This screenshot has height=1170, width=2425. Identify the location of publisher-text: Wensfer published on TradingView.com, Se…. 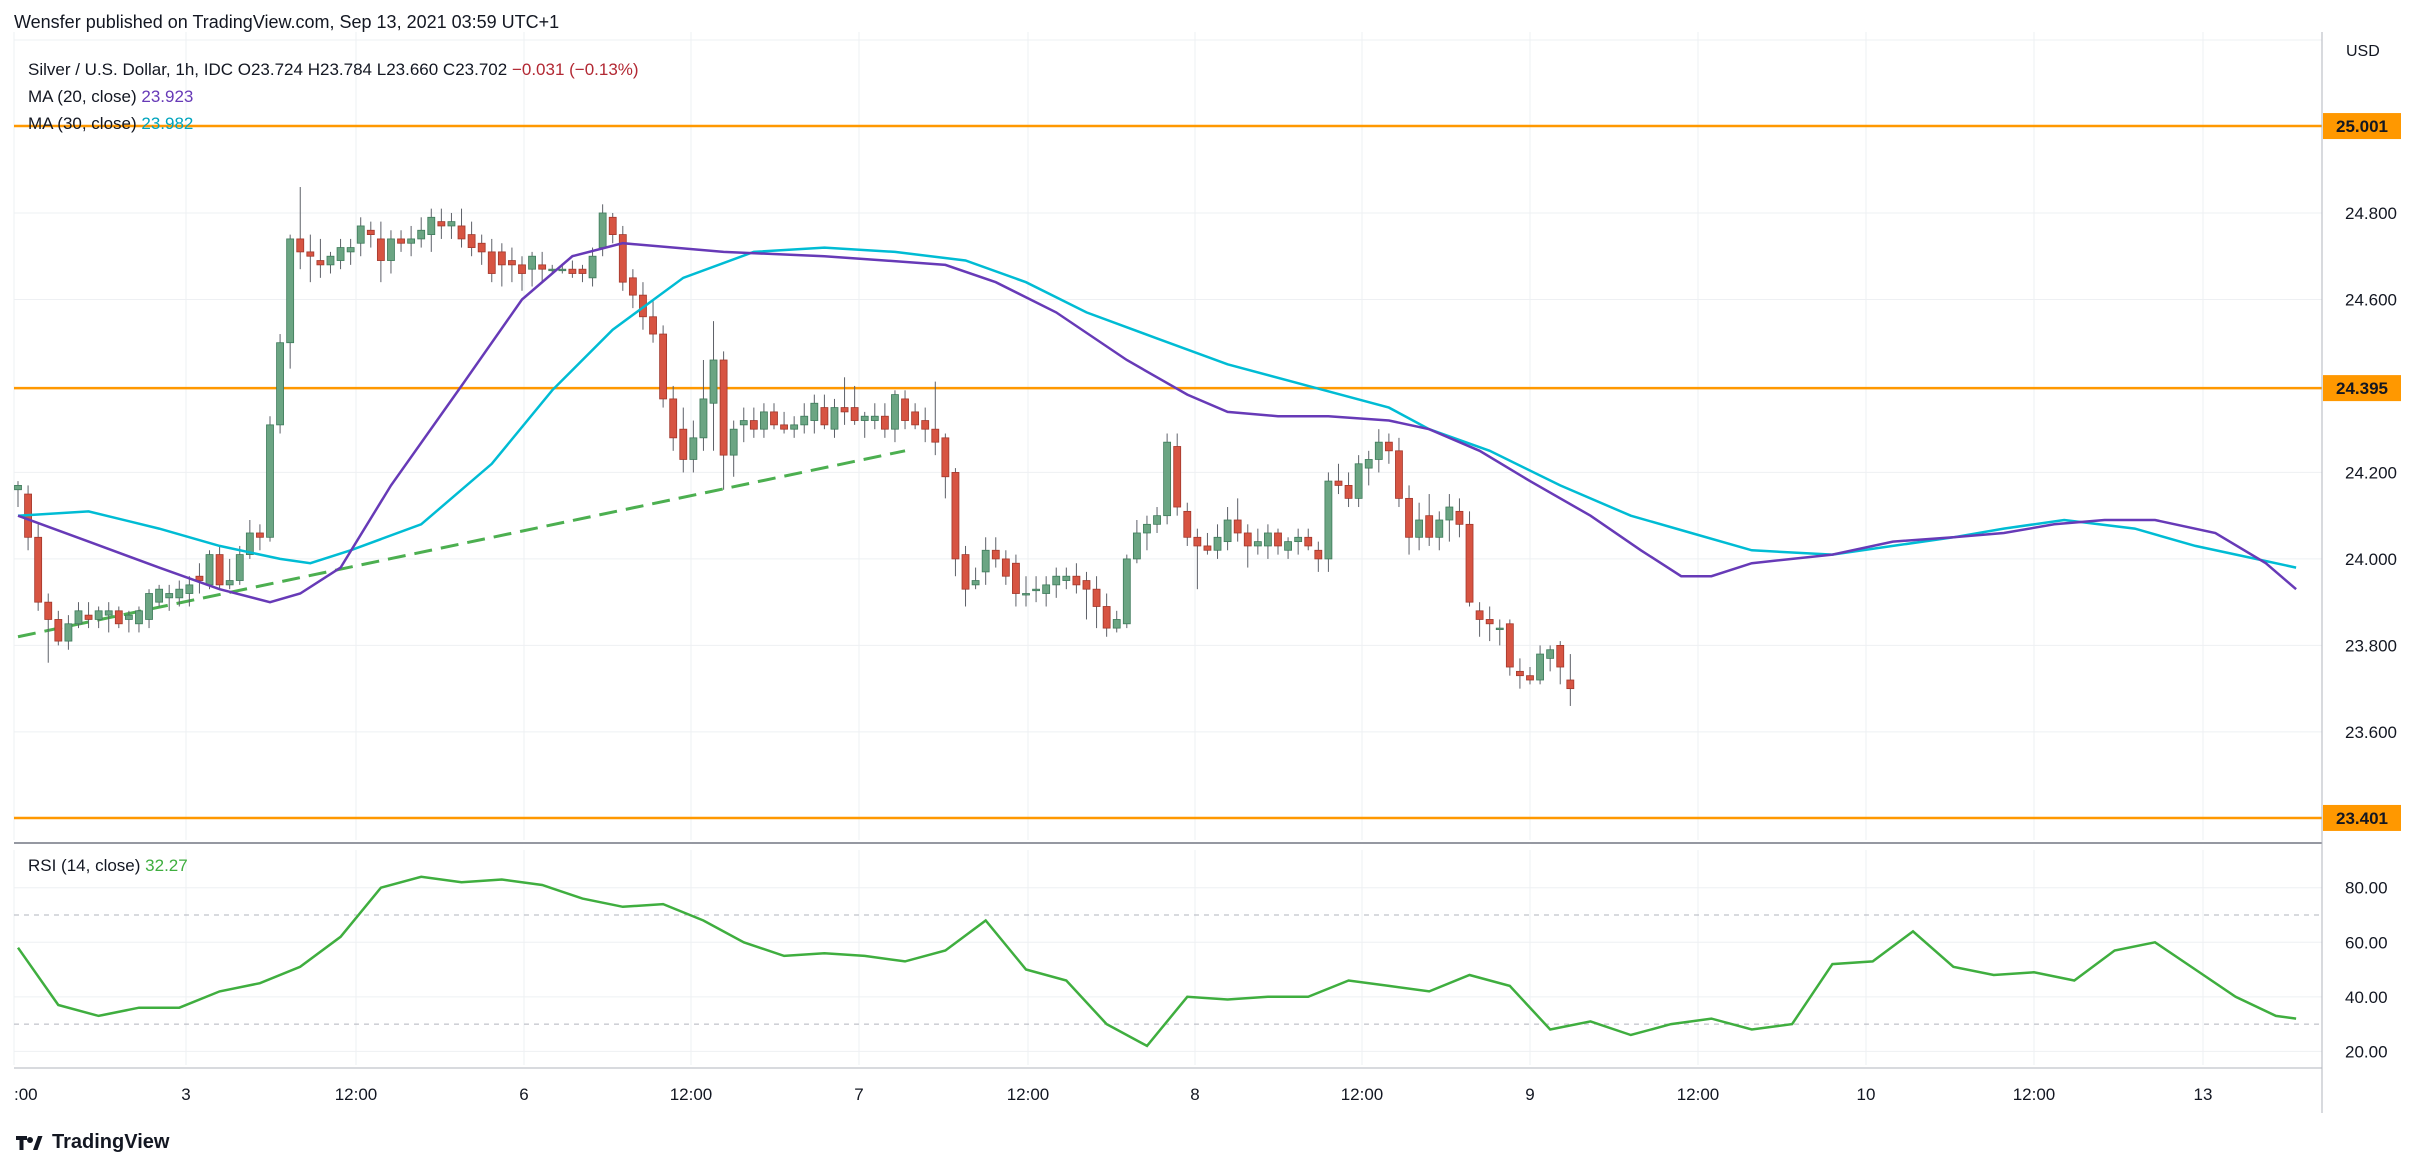
(287, 22).